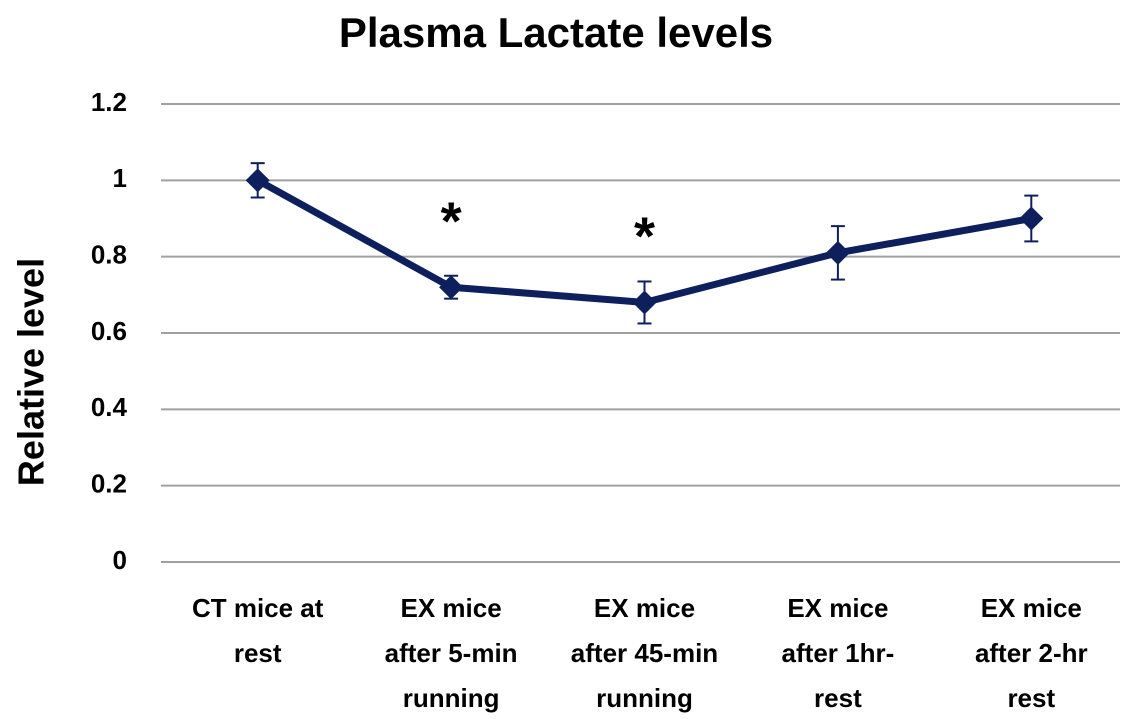  What do you see at coordinates (109, 331) in the screenshot?
I see `y-tick-label: 0.6` at bounding box center [109, 331].